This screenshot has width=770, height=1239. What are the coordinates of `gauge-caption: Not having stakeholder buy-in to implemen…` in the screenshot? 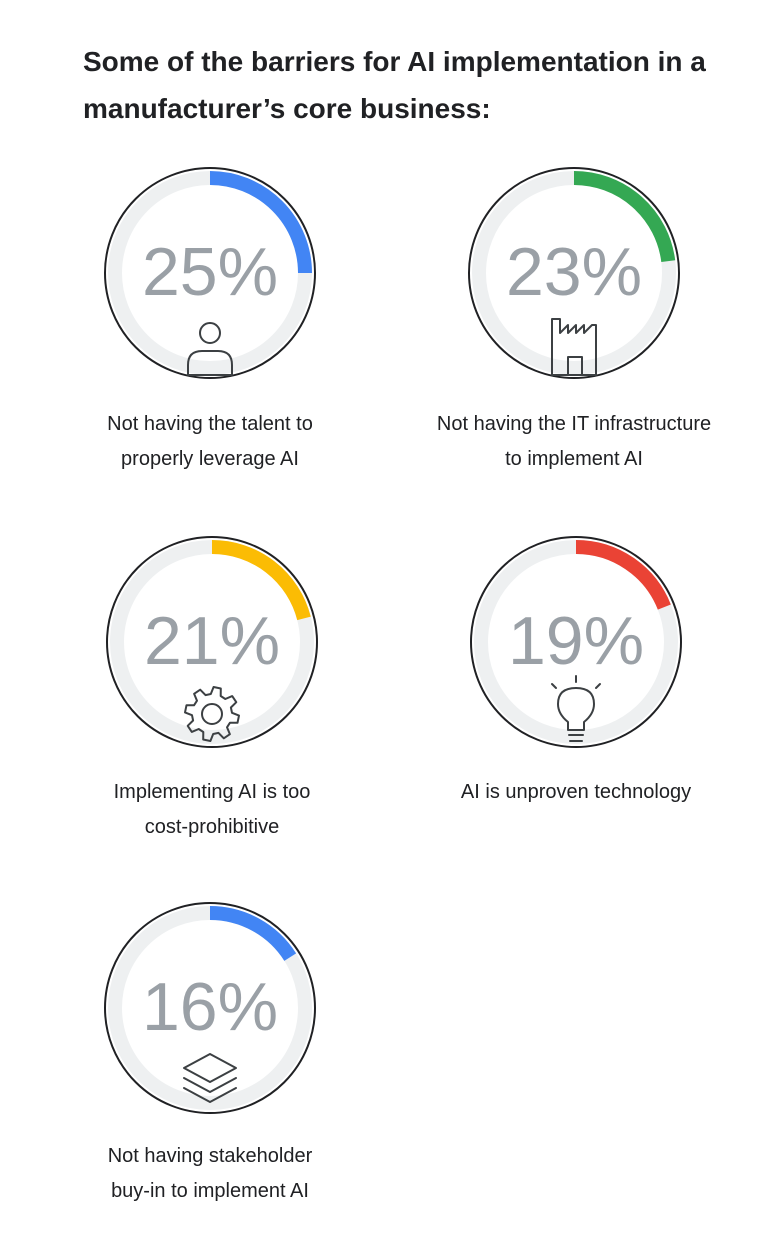 It's located at (210, 1174).